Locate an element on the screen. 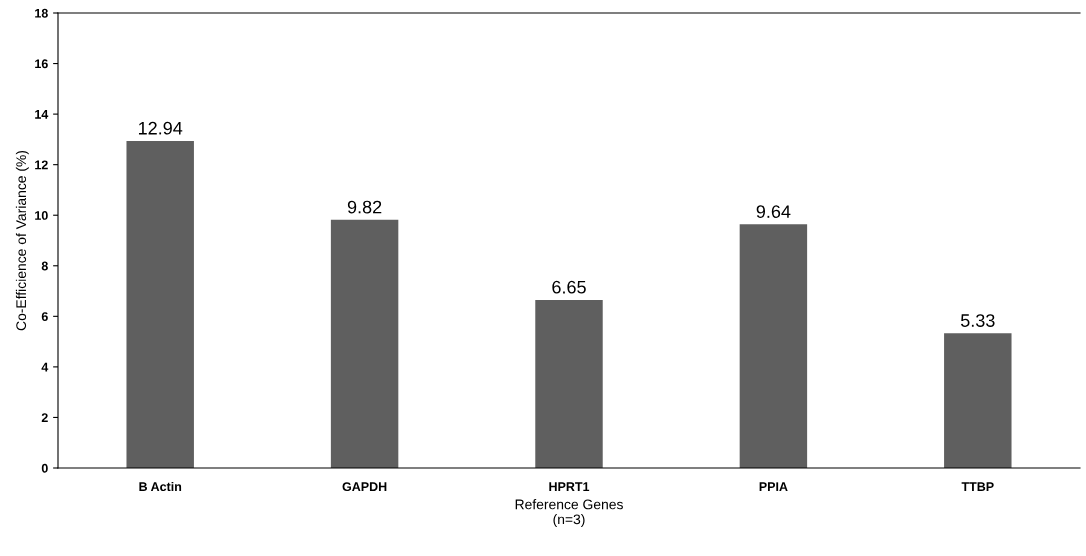 The height and width of the screenshot is (556, 1086). y-tick-label: 8 is located at coordinates (44, 266).